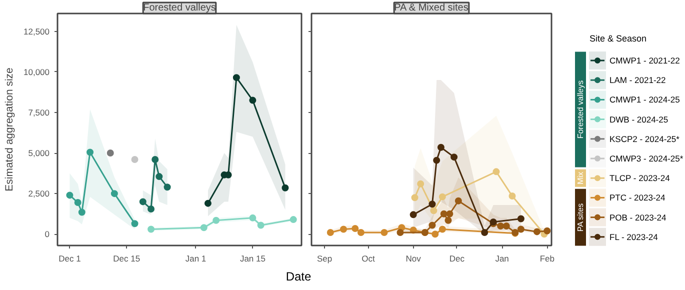  What do you see at coordinates (580, 109) in the screenshot?
I see `text: Forested valleys` at bounding box center [580, 109].